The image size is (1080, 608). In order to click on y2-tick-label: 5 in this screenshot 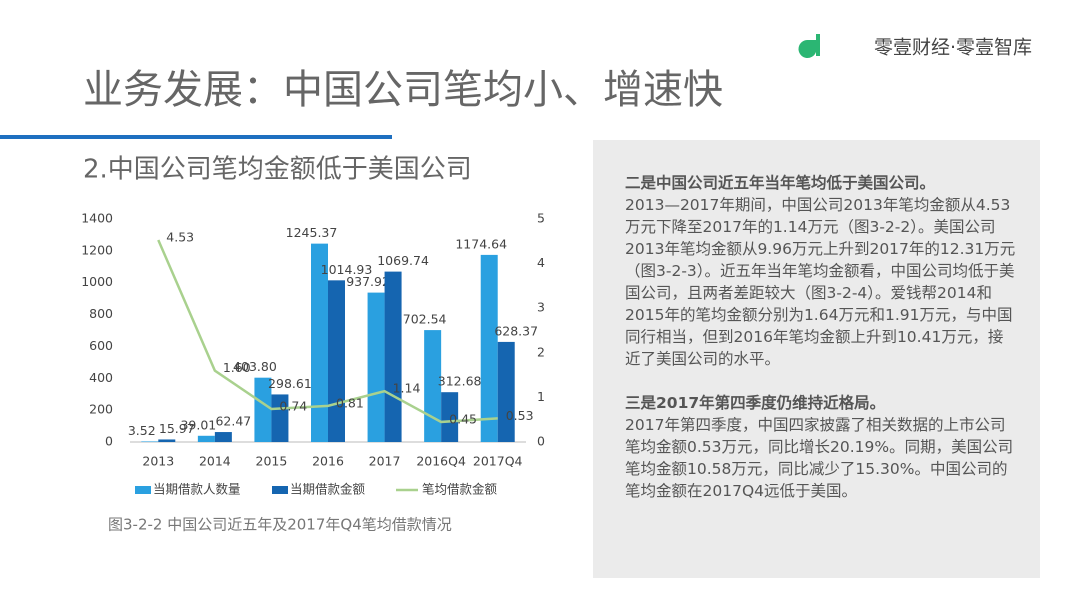, I will do `click(541, 218)`.